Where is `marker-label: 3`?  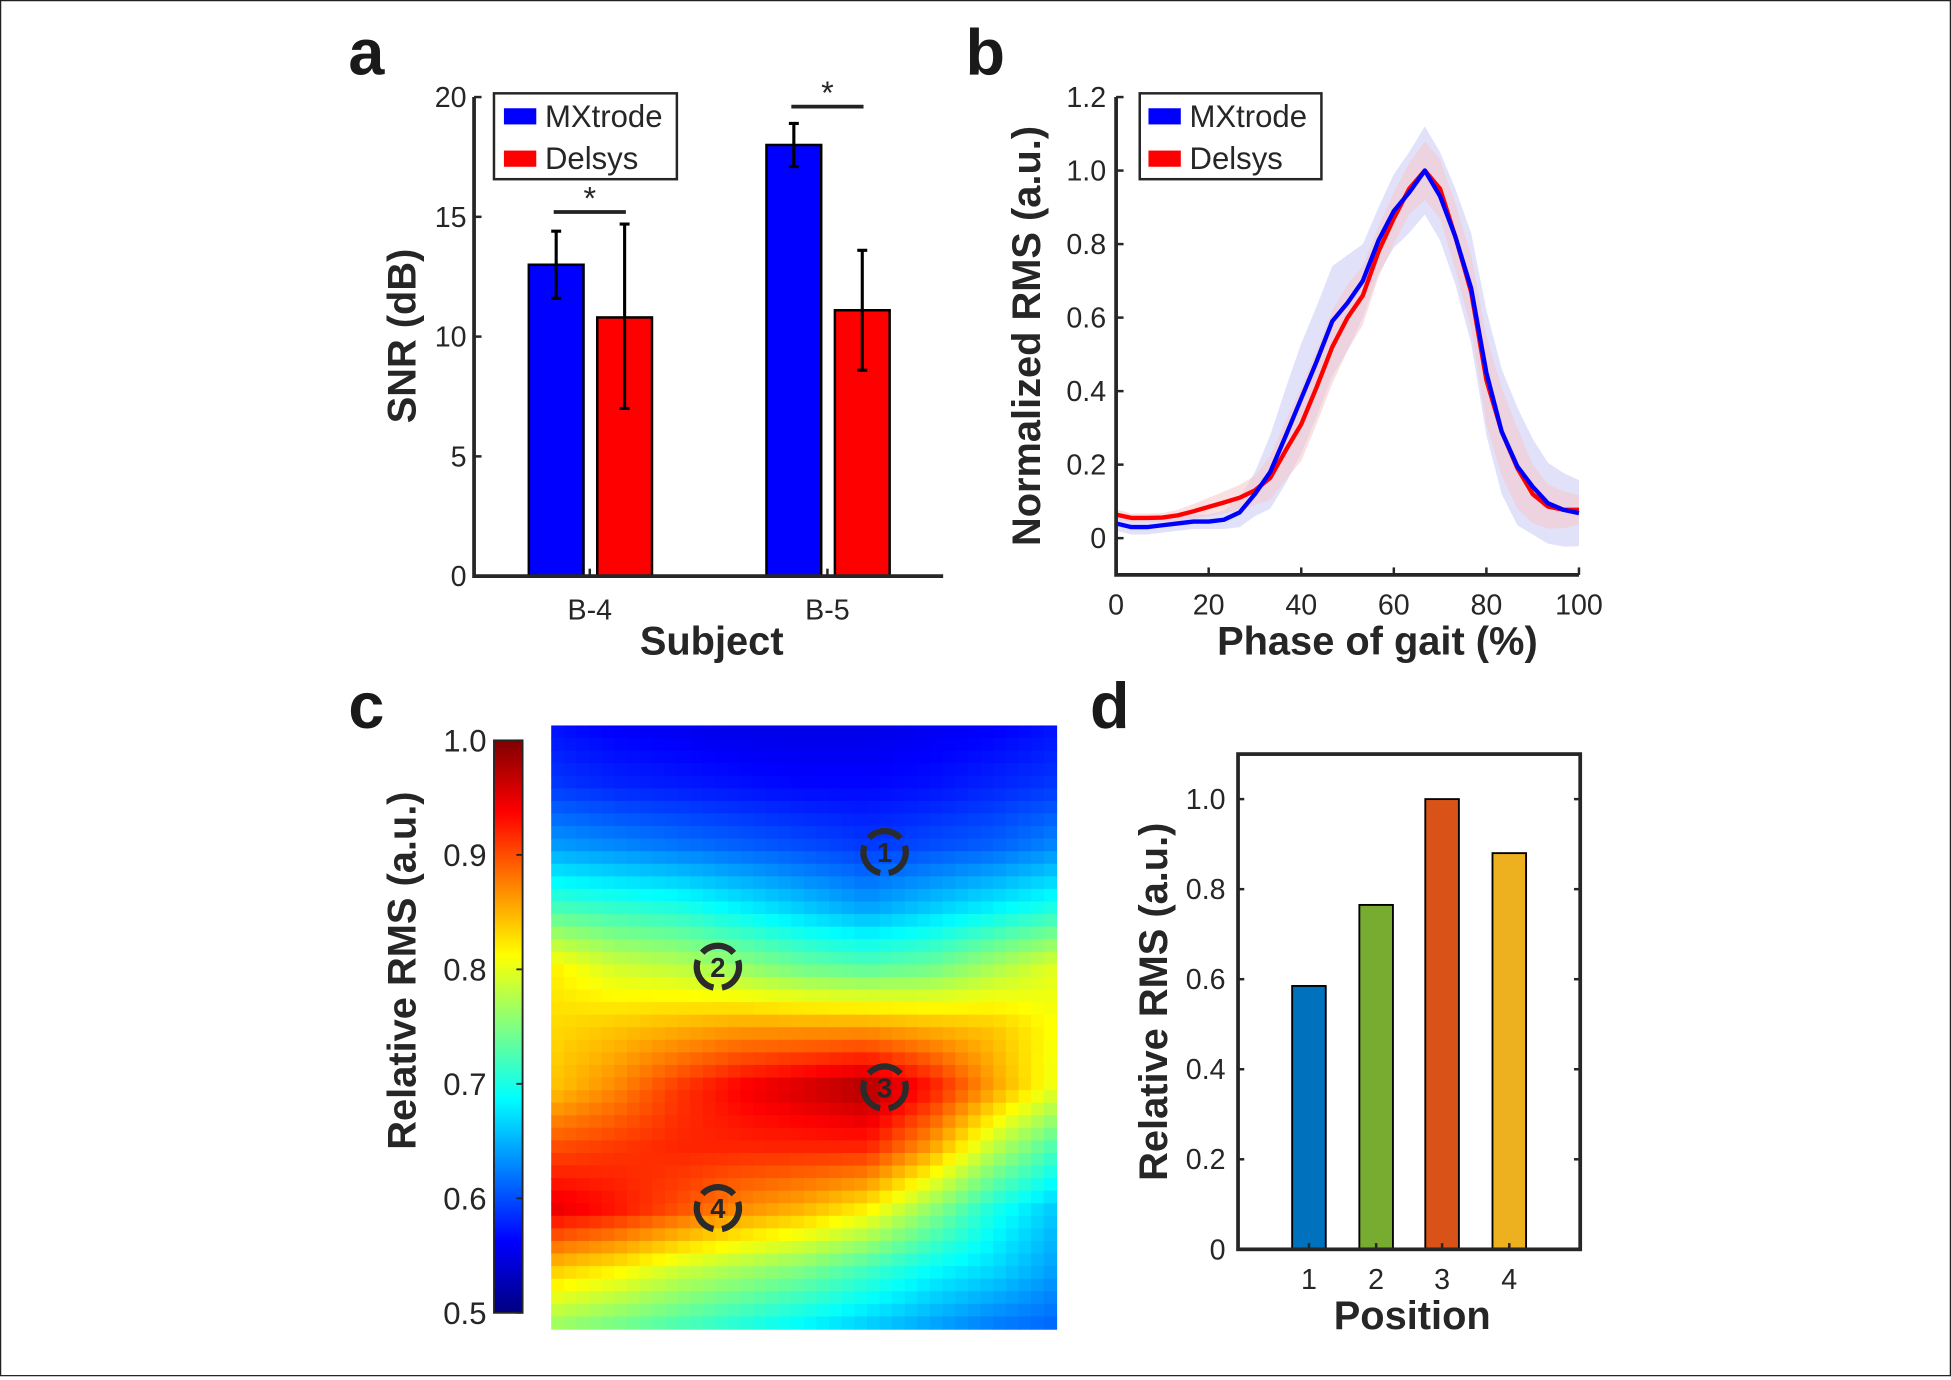 marker-label: 3 is located at coordinates (884, 1088).